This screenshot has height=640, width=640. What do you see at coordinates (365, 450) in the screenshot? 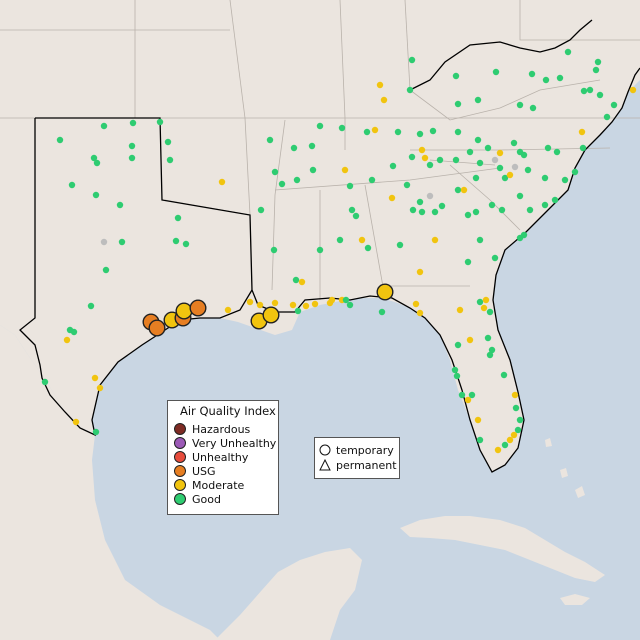
I see `shape-legend-label-temporary: temporary` at bounding box center [365, 450].